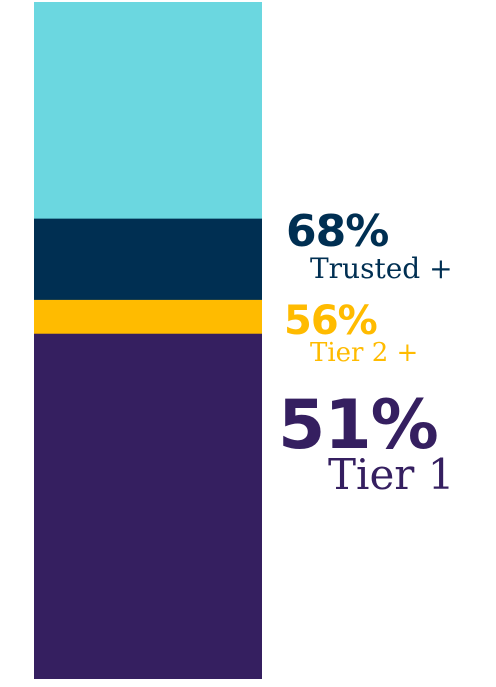  What do you see at coordinates (331, 321) in the screenshot?
I see `tier-2-plus-percent: 56%` at bounding box center [331, 321].